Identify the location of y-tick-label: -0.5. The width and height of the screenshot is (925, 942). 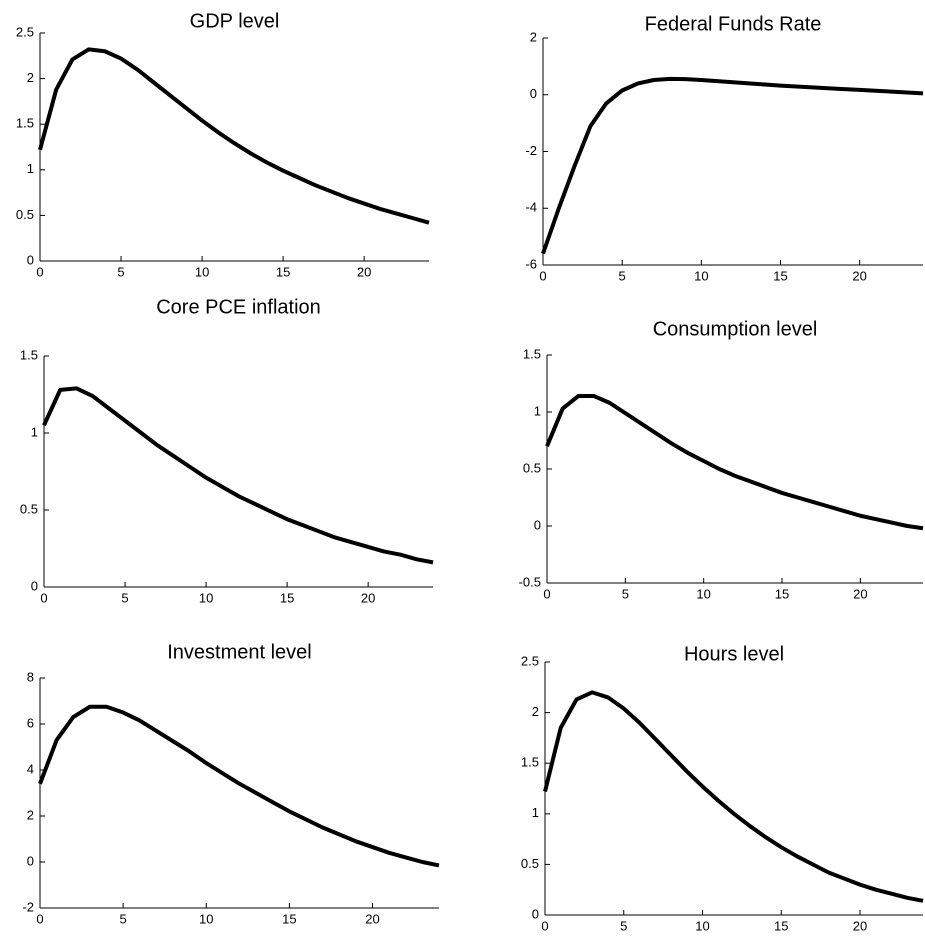
(530, 581).